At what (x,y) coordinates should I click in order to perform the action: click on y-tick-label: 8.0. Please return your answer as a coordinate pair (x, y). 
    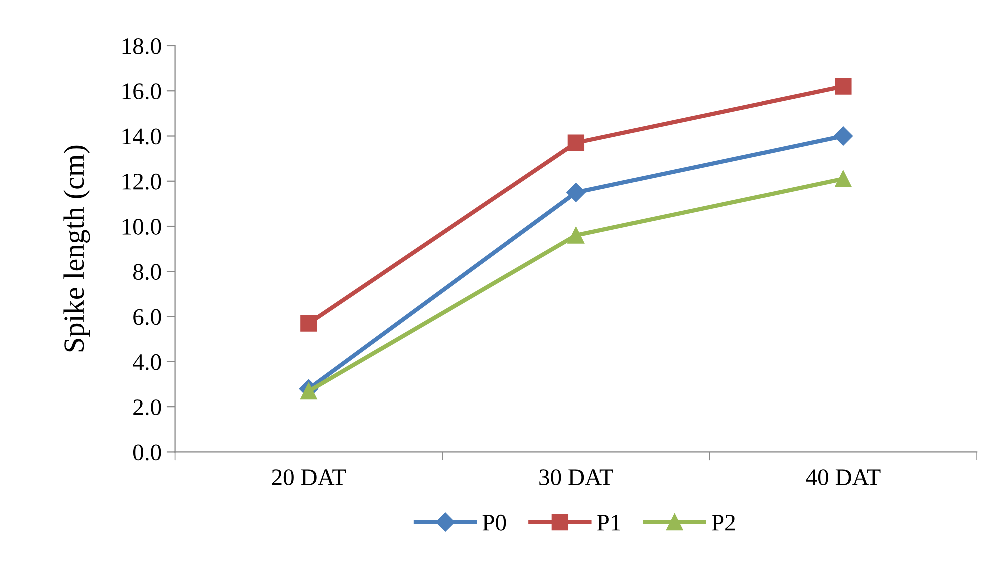
    Looking at the image, I should click on (147, 272).